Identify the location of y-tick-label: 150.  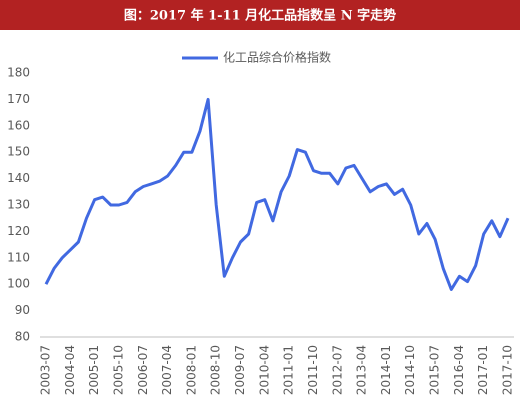
(18, 152).